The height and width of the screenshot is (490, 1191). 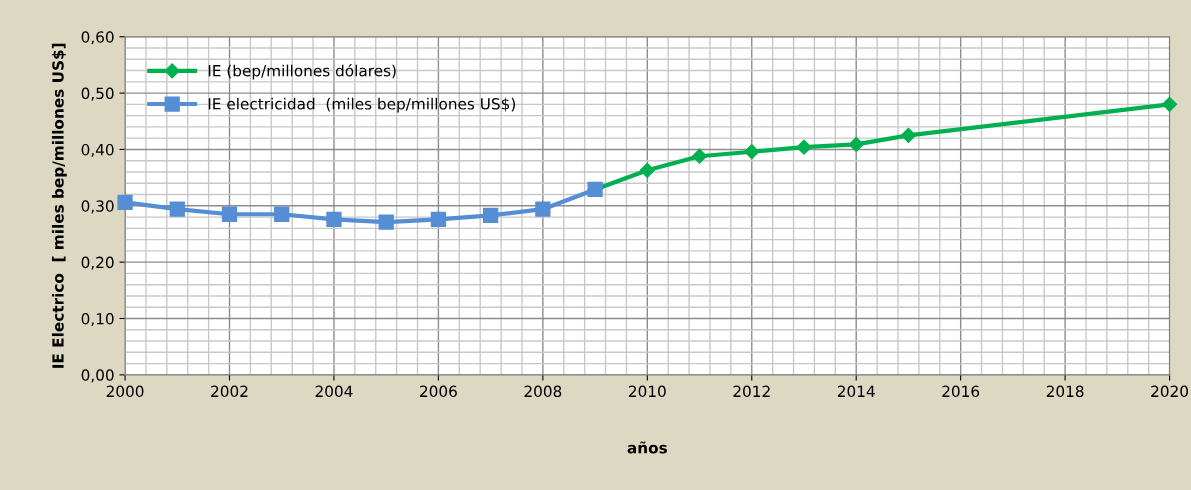 I want to click on legend-label: IE electricidad (miles bep/millones US$), so click(x=361, y=105).